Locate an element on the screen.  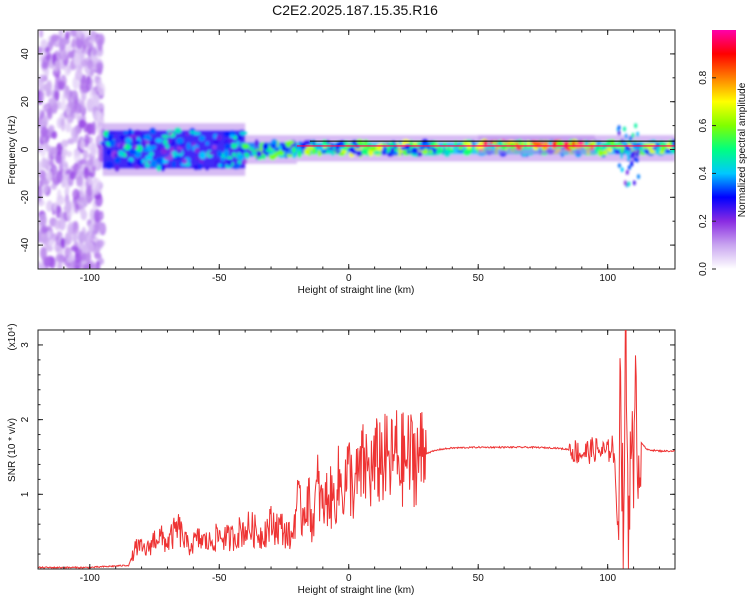
colorbar-tick-label: 0.8 is located at coordinates (703, 77).